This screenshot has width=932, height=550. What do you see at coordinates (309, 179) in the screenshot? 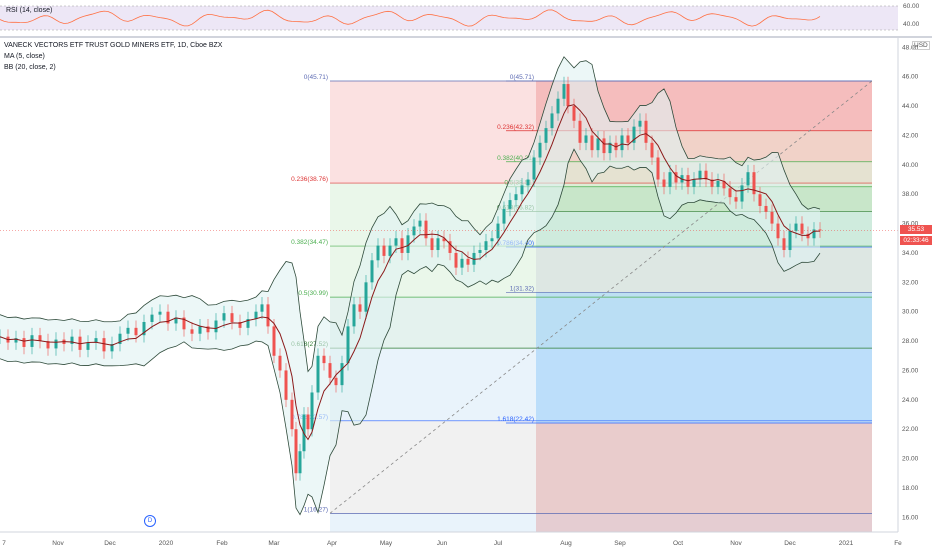
I see `fib-label-left: 0.236(38.76)` at bounding box center [309, 179].